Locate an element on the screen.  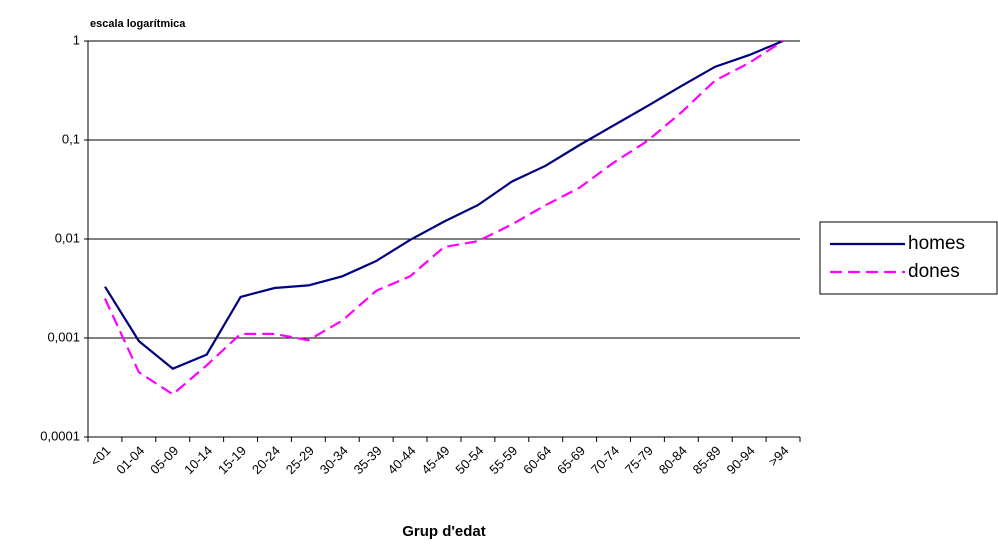
x-tick-label: 01-04 is located at coordinates (130, 460).